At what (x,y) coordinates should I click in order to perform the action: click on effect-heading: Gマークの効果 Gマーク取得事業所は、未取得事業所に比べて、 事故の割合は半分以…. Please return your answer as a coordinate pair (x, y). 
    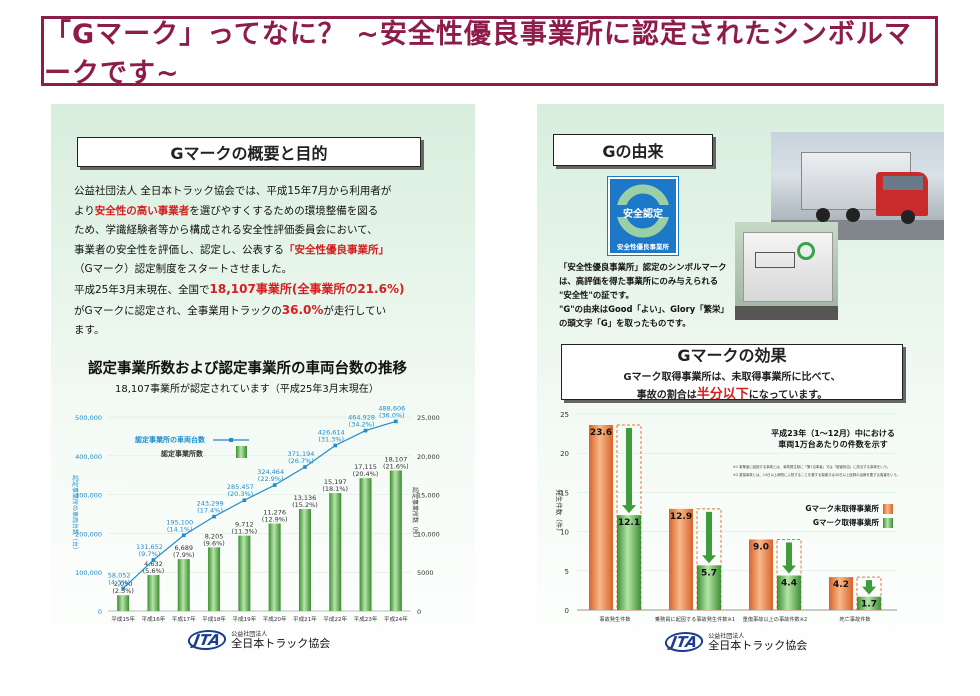
    Looking at the image, I should click on (732, 373).